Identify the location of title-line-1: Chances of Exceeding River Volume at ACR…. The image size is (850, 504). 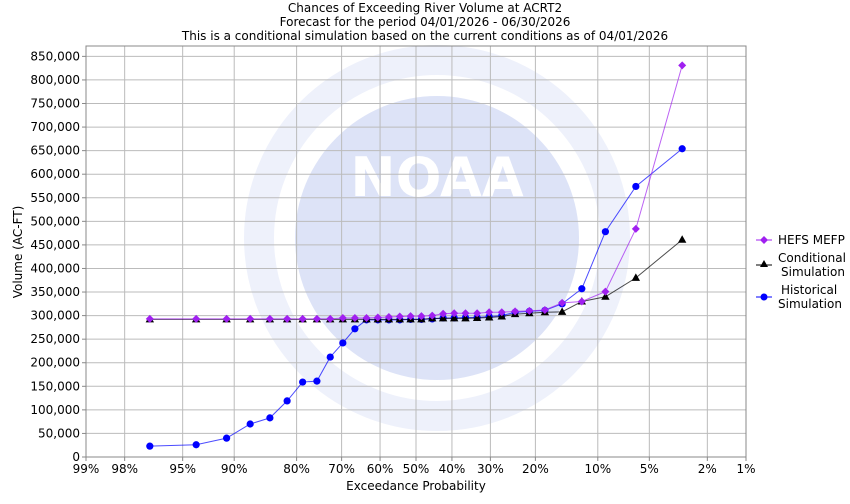
(425, 8).